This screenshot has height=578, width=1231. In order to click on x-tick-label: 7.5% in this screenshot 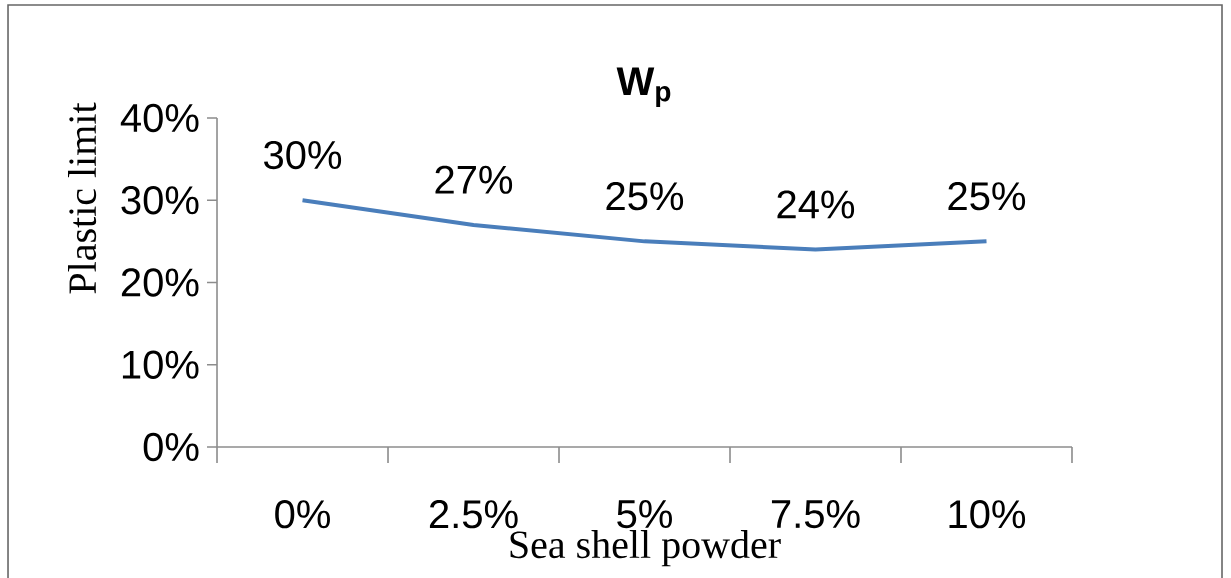, I will do `click(815, 514)`.